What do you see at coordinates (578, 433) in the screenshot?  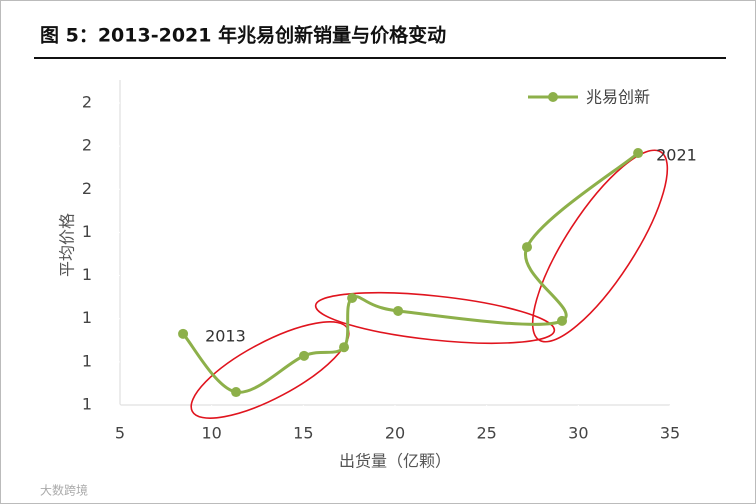 I see `x-tick-label: 30` at bounding box center [578, 433].